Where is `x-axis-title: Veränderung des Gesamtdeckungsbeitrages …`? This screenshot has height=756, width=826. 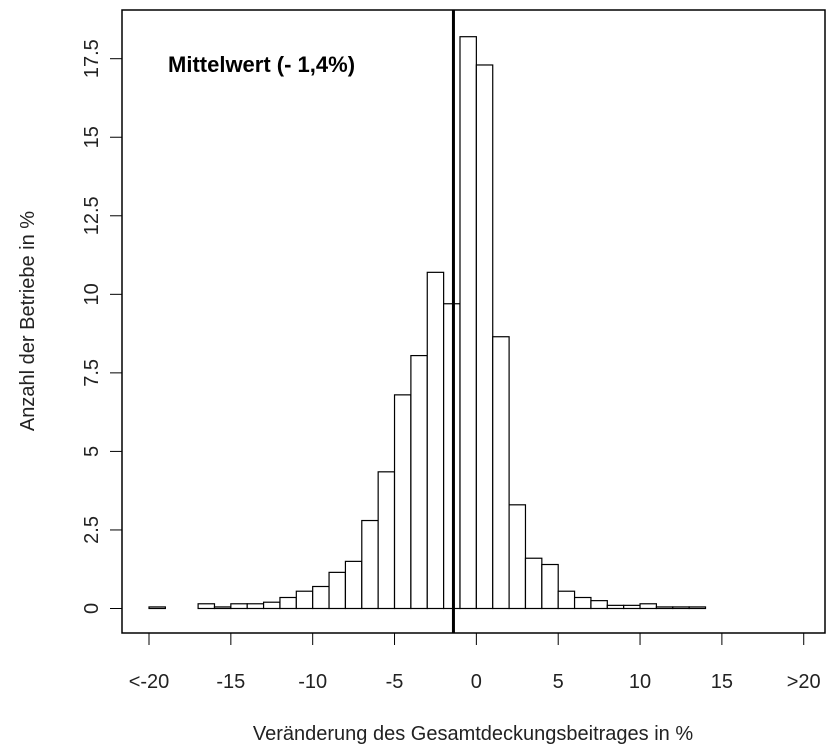 x-axis-title: Veränderung des Gesamtdeckungsbeitrages … is located at coordinates (473, 734).